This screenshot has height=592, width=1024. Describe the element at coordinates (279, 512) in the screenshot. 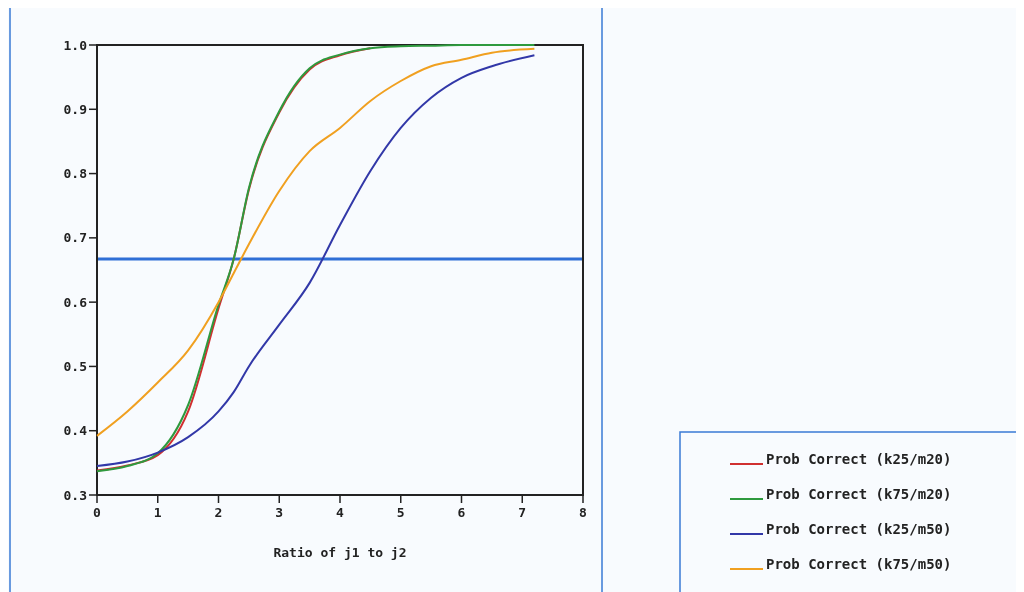

I see `x-tick-label: 3` at that location.